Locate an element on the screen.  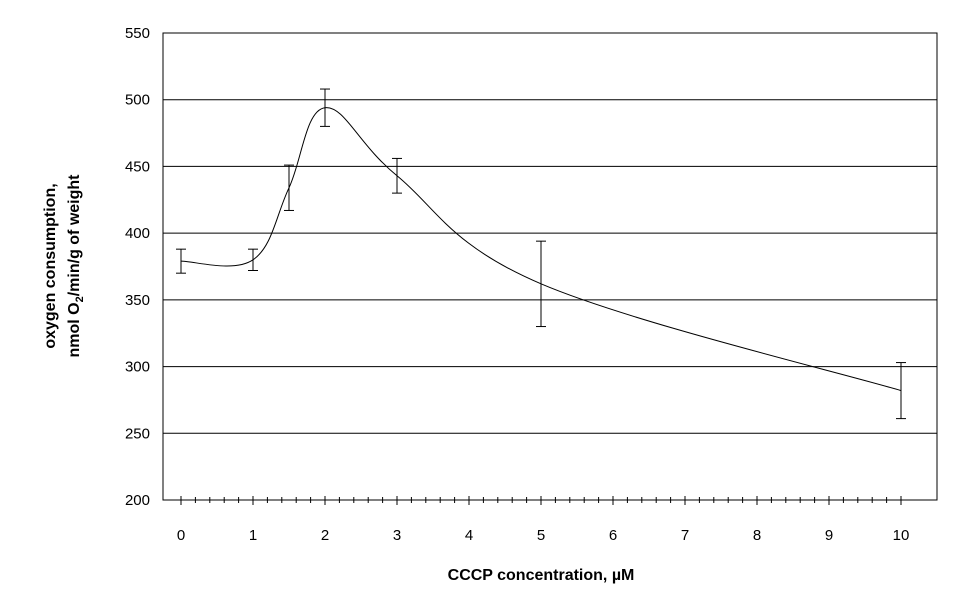
x-tick-label-10: 10 is located at coordinates (901, 535).